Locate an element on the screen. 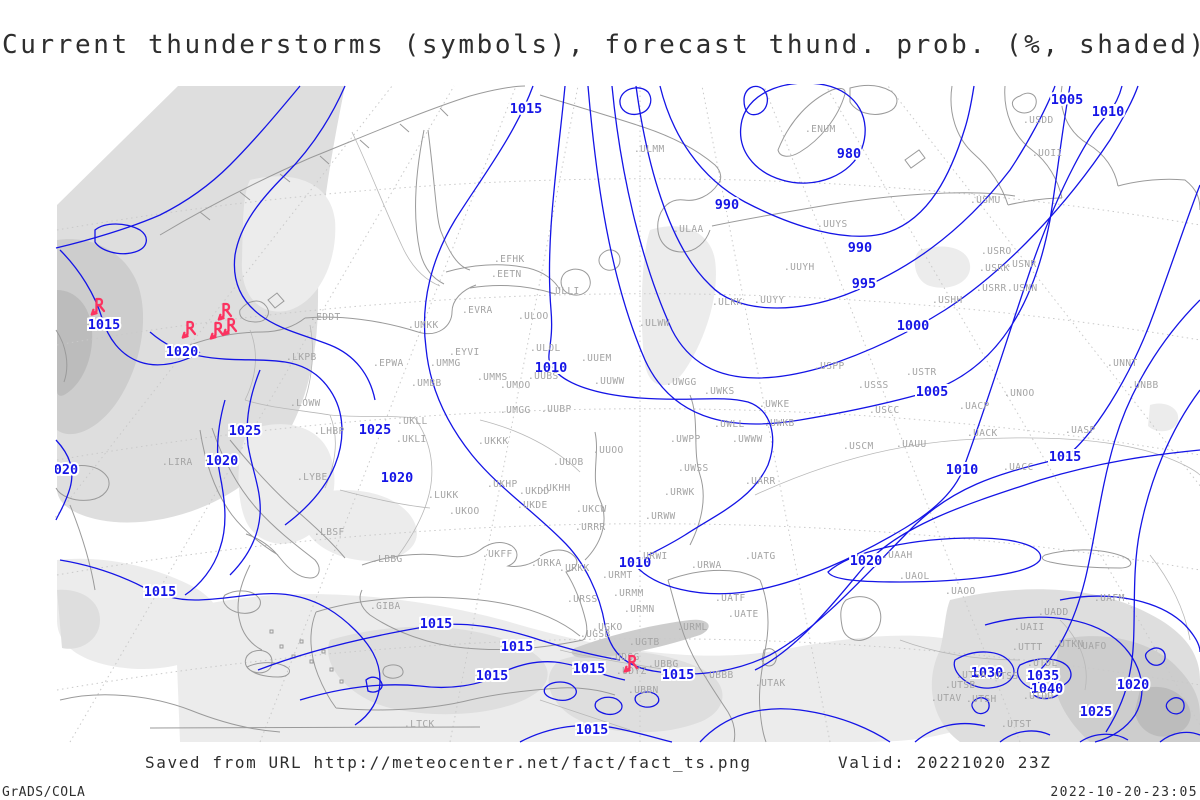 This screenshot has width=1200, height=800. station-id-label: .ULMM is located at coordinates (649, 149).